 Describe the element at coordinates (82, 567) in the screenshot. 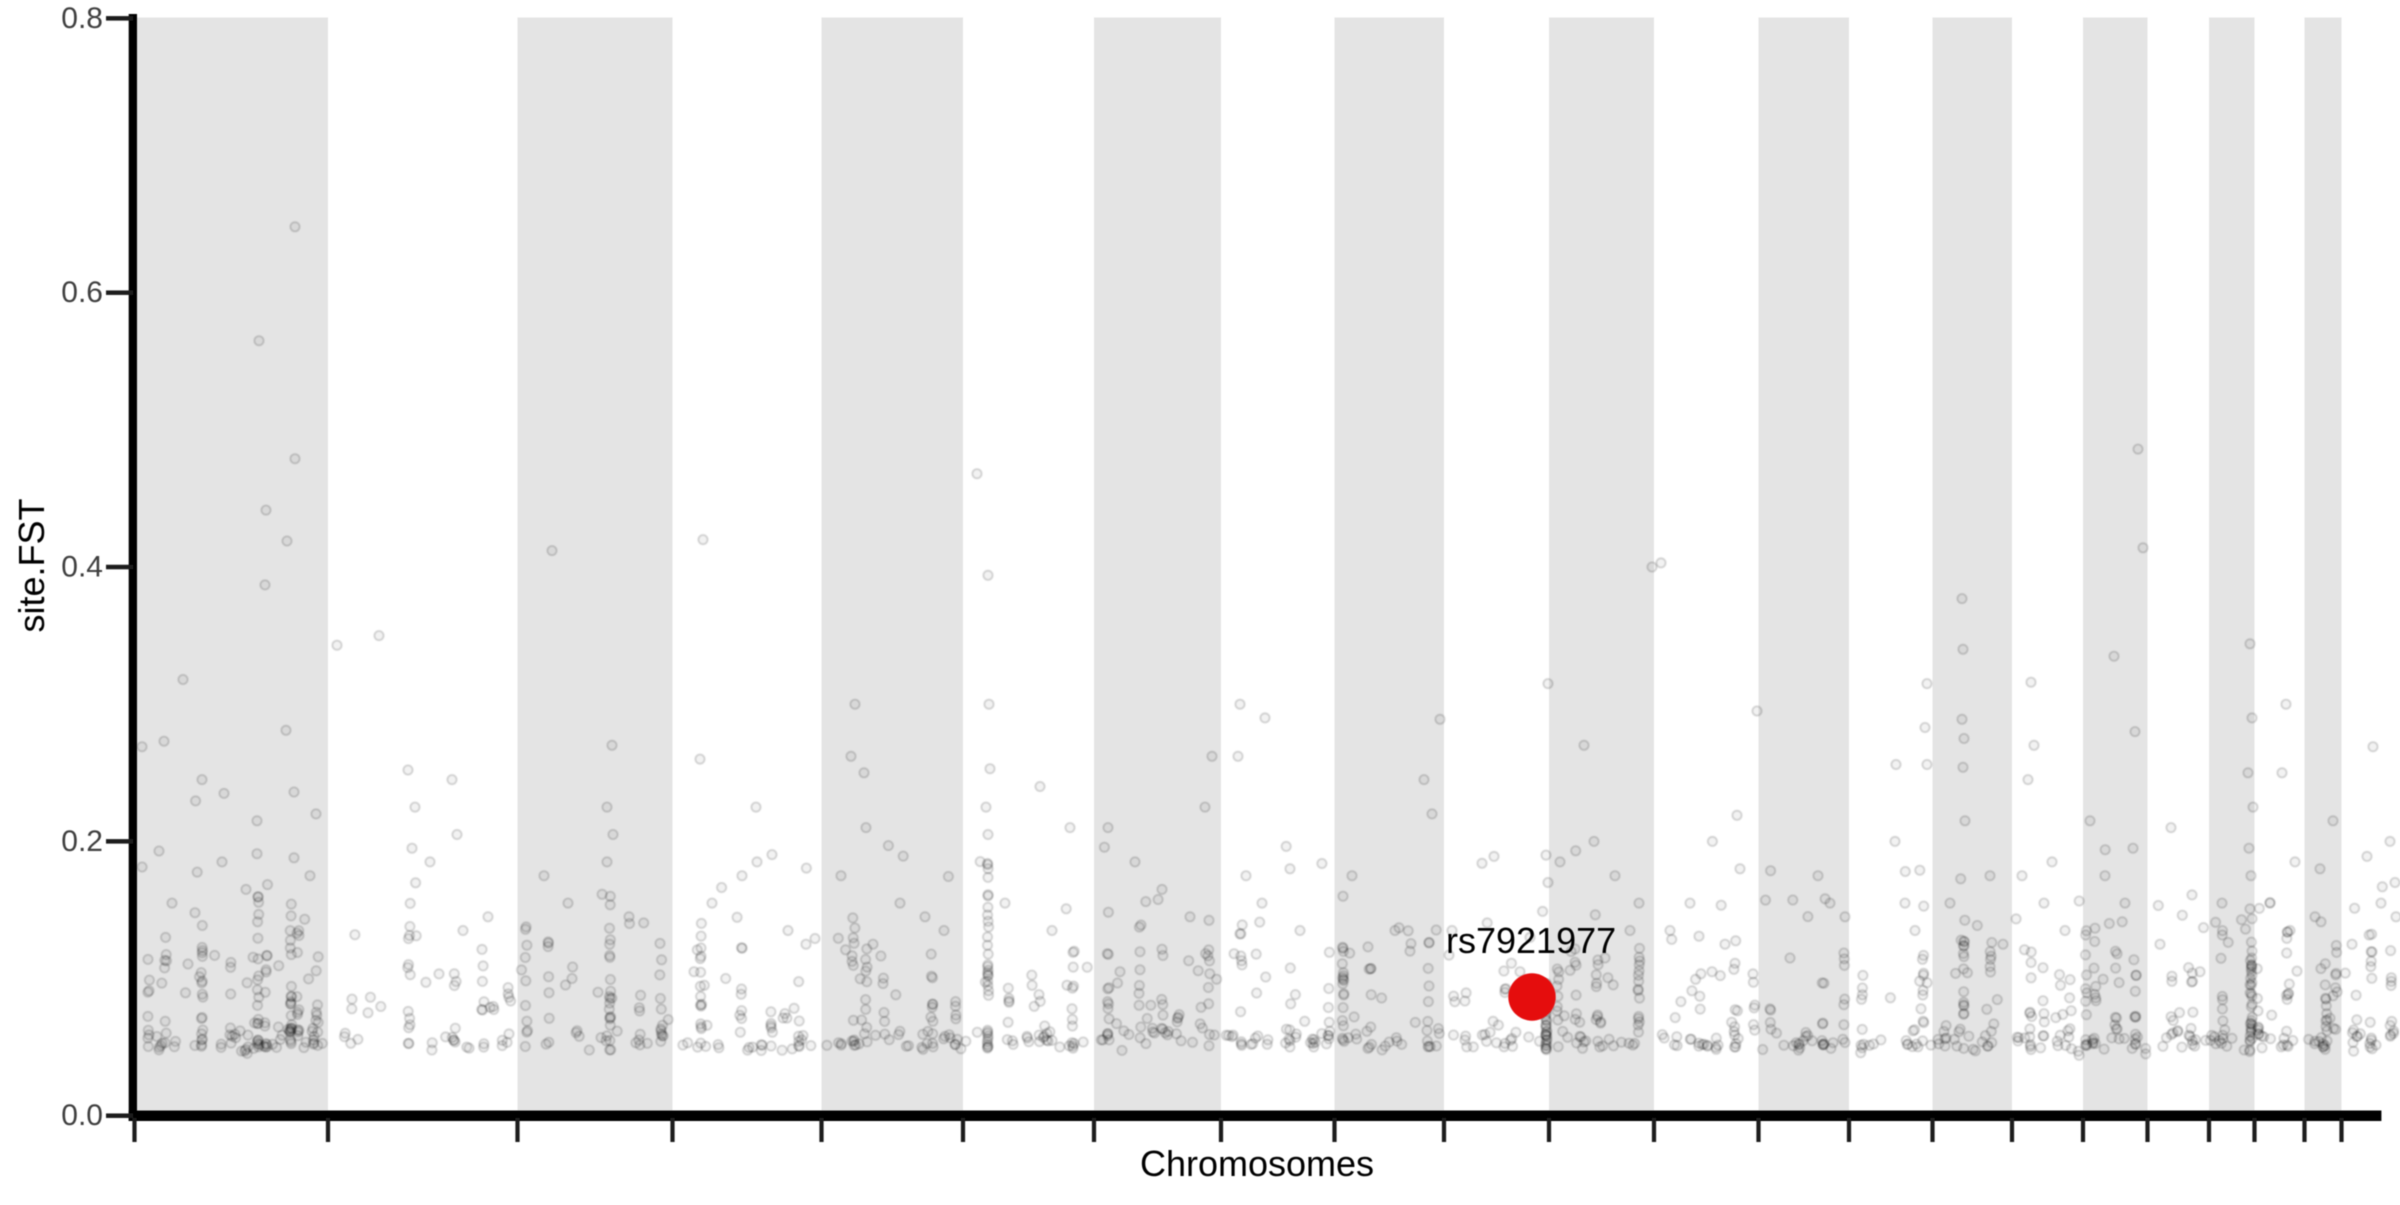

I see `svg-text: 0.4` at that location.